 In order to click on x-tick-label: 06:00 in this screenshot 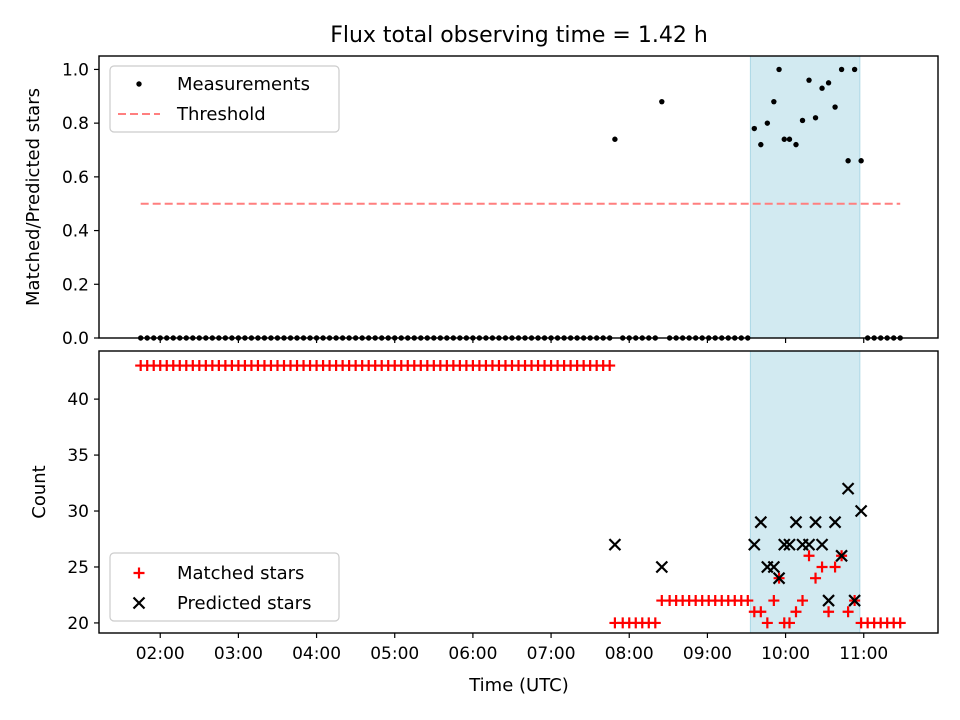, I will do `click(472, 654)`.